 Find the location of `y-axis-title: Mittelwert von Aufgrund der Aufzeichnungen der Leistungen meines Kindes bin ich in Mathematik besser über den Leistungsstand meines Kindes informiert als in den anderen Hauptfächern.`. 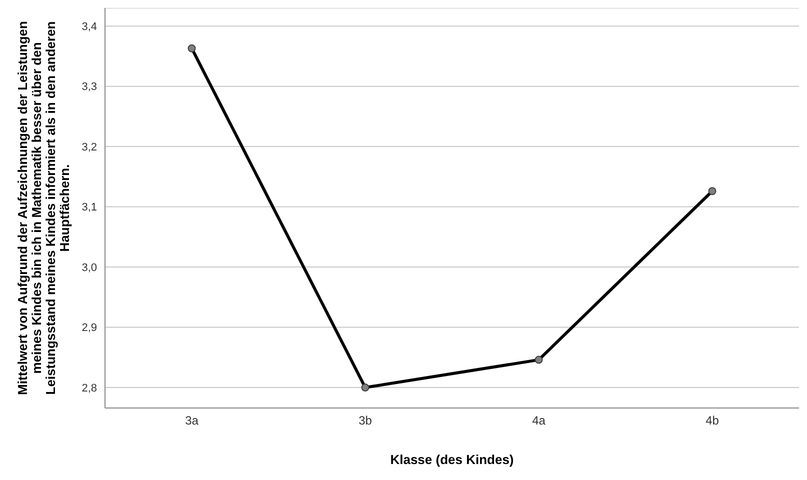

y-axis-title: Mittelwert von Aufgrund der Aufzeichnungen der Leistungen meines Kindes bin ich in Mathematik besser über den Leistungsstand meines Kindes informiert als in den anderen Hauptfächern. is located at coordinates (43, 208).